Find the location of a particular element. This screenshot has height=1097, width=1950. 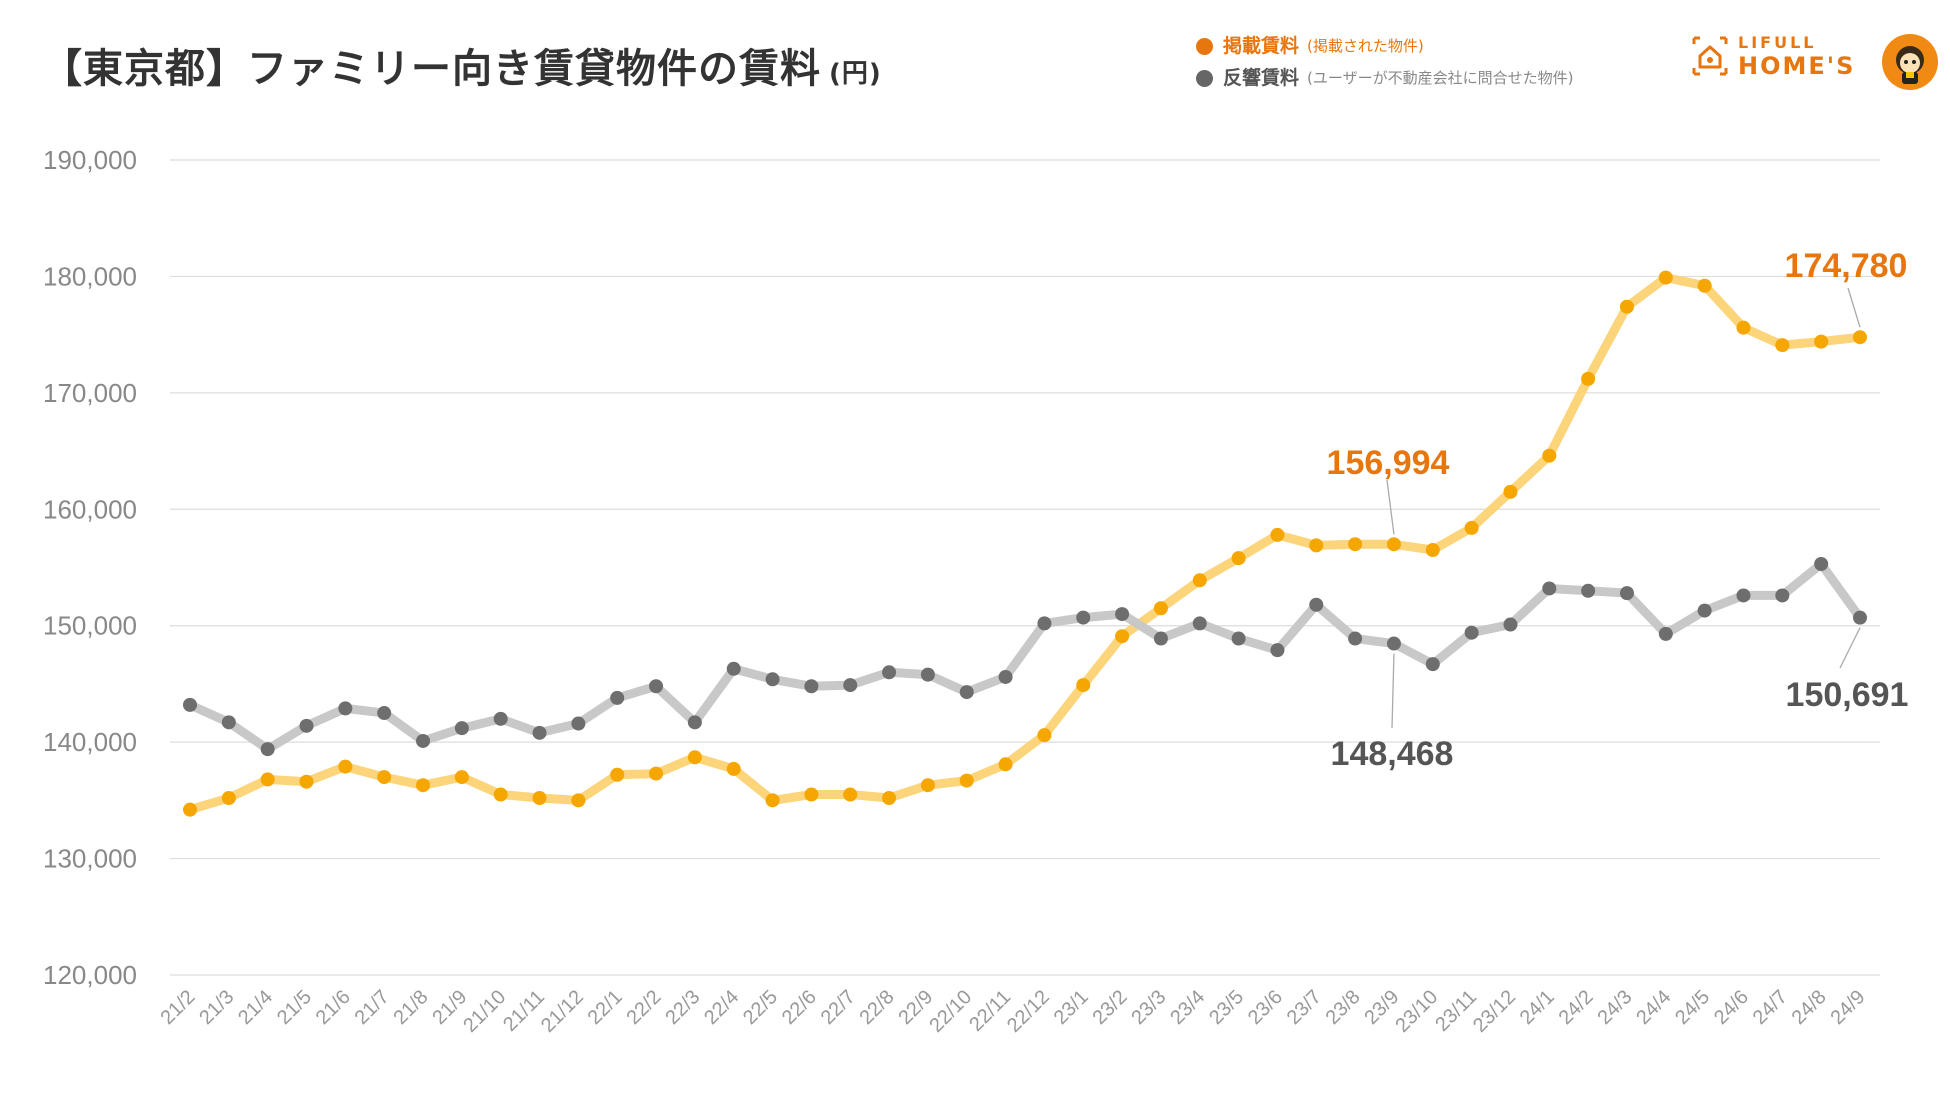

legend-note: (掲載された物件) is located at coordinates (1365, 46).